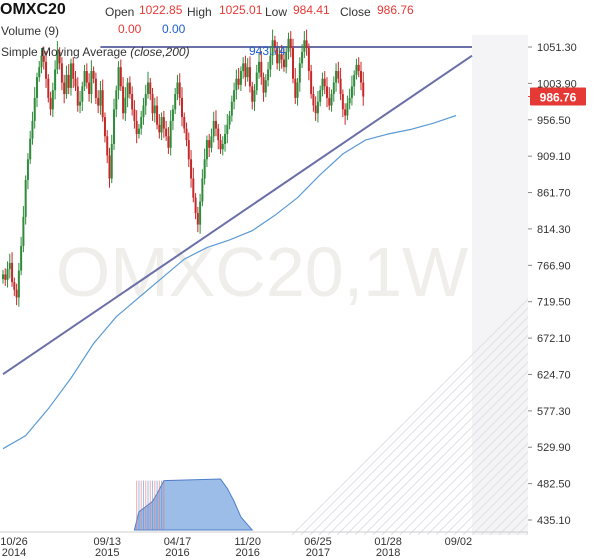  I want to click on y-tick-label: 577.30, so click(554, 412).